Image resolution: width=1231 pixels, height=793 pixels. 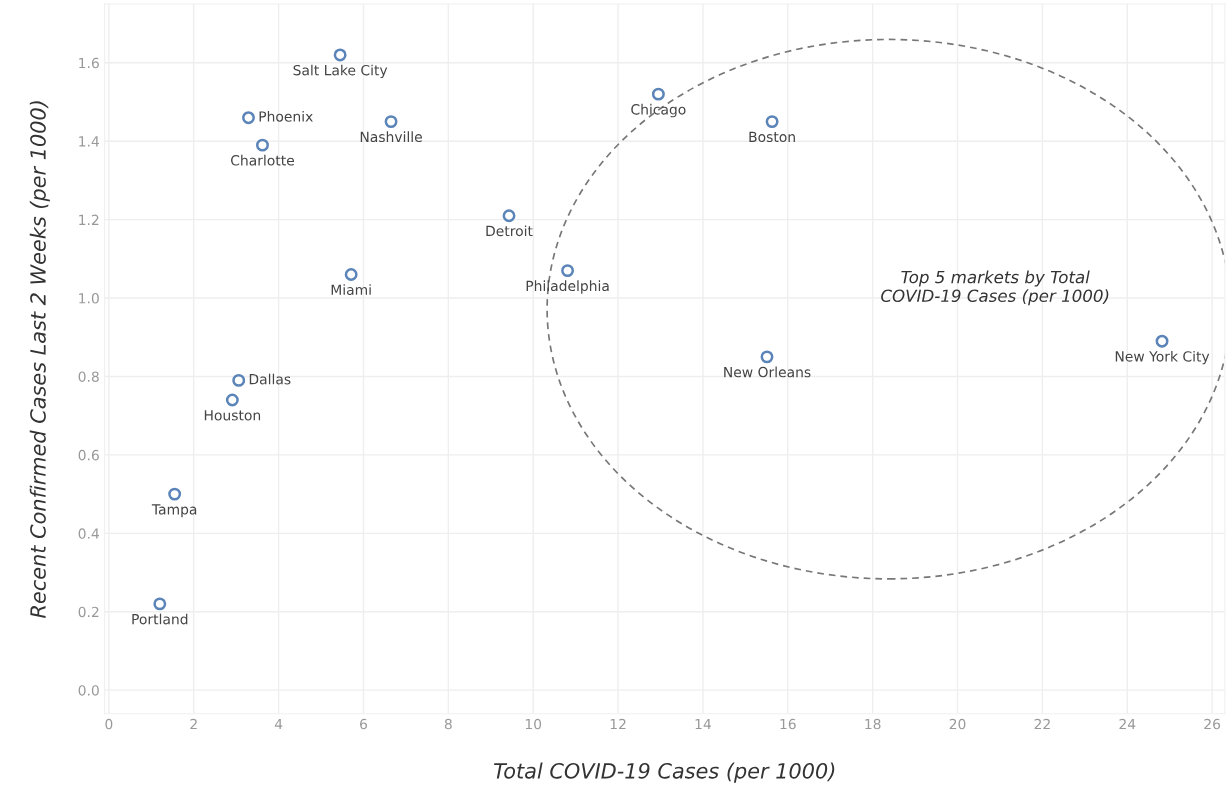 What do you see at coordinates (995, 288) in the screenshot?
I see `annotation: Top 5 markets by Total COVID-19 Cases (per 1000)` at bounding box center [995, 288].